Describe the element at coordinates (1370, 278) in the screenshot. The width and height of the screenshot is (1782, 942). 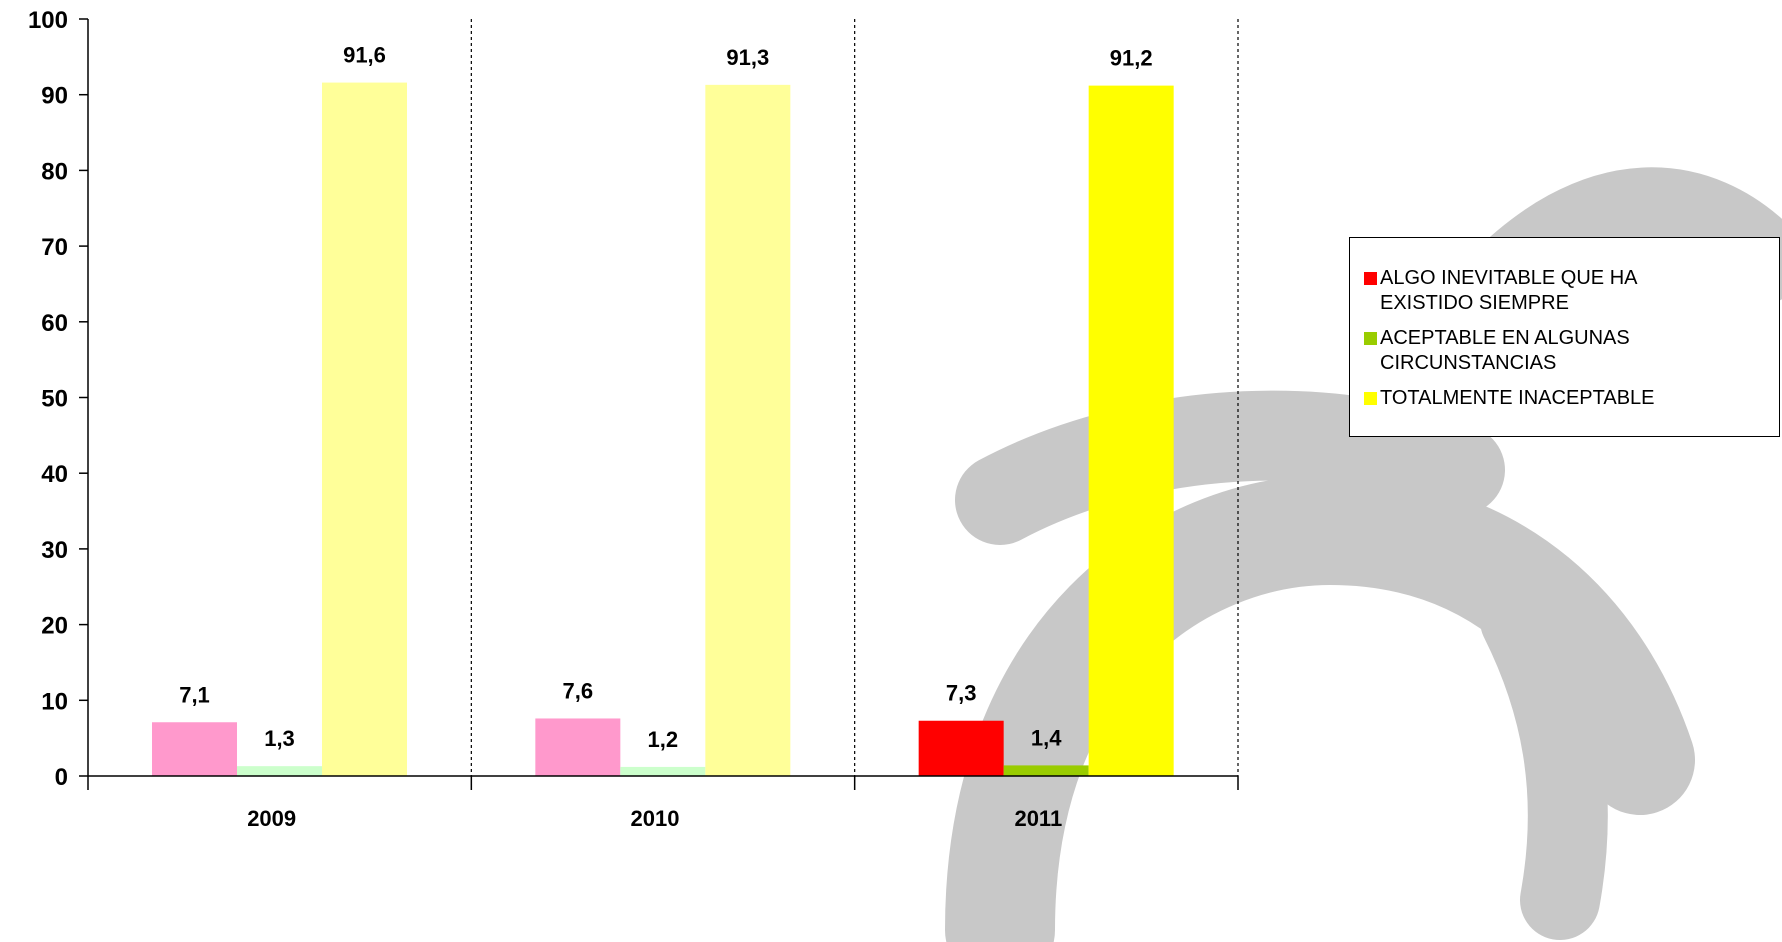
I see `legend-swatch-red` at that location.